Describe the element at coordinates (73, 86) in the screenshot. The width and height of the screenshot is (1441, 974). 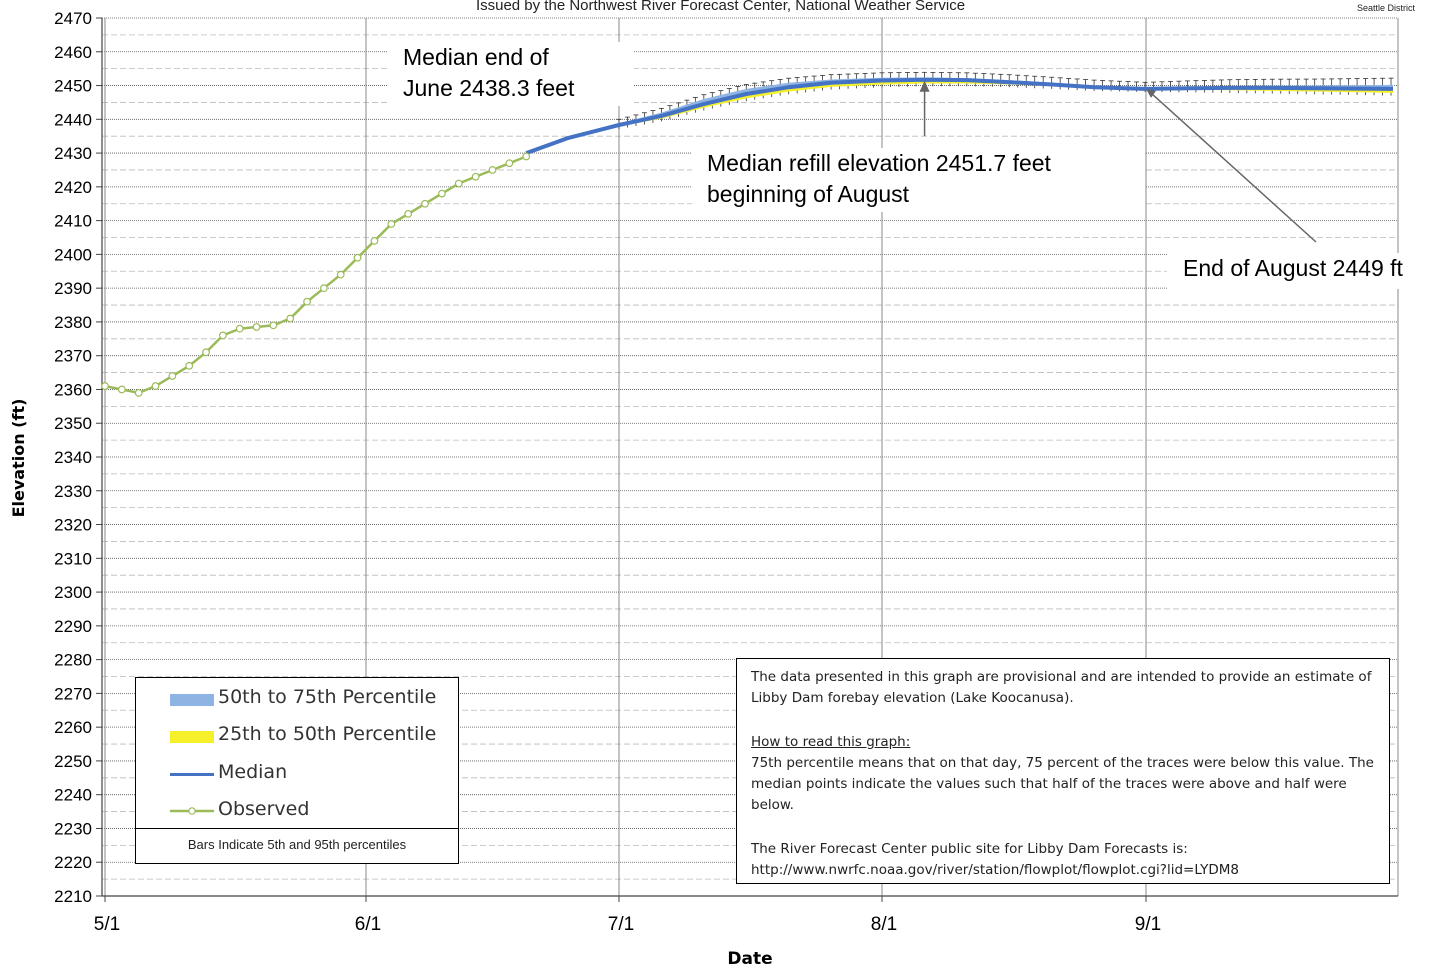
I see `y-tick-label-2450: 2450` at that location.